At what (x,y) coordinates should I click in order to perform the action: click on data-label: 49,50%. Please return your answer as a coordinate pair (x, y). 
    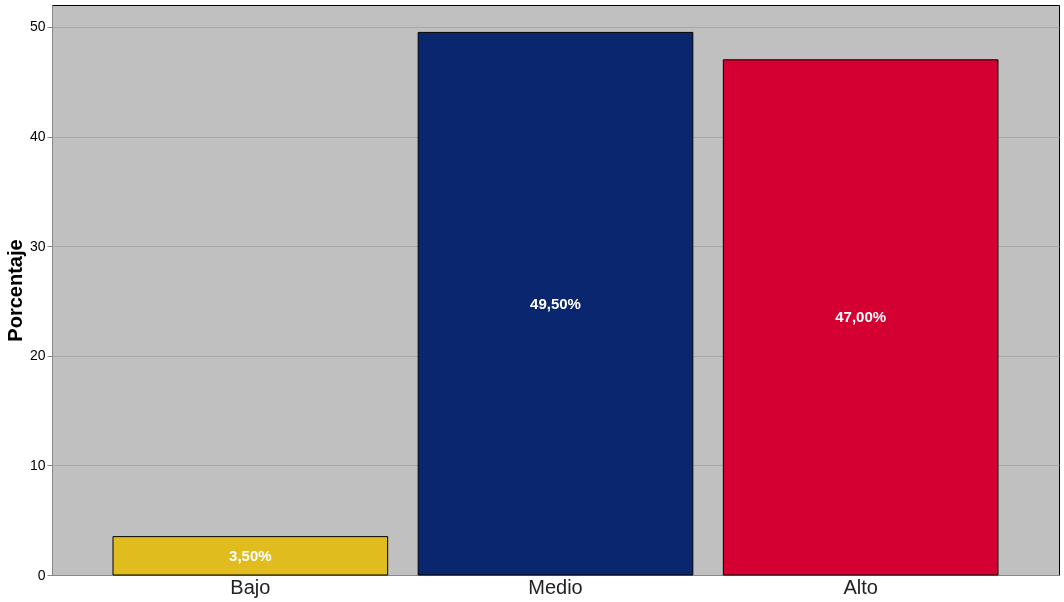
    Looking at the image, I should click on (555, 303).